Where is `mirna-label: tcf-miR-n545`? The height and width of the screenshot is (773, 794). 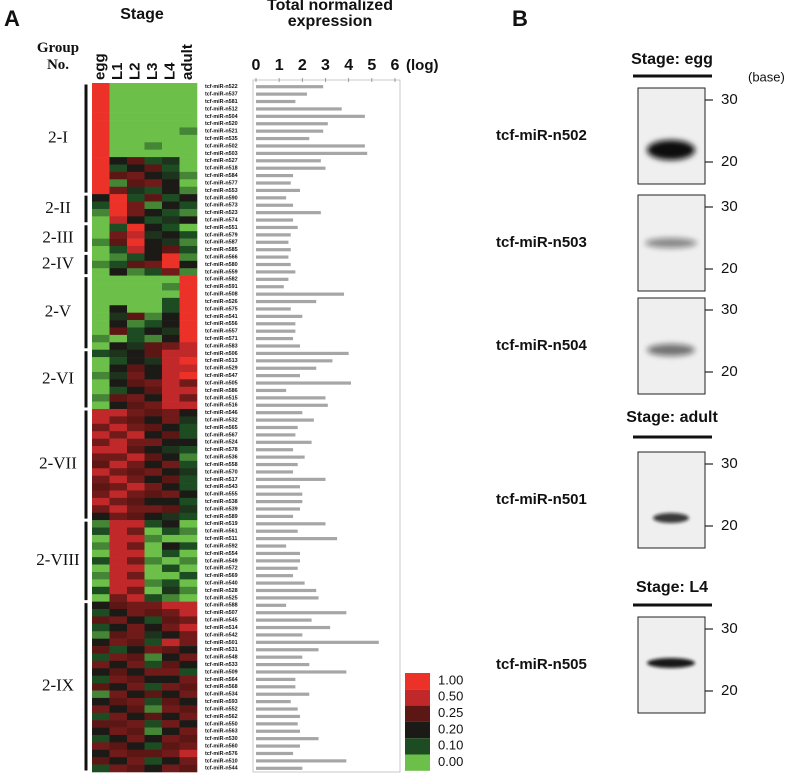
mirna-label: tcf-miR-n545 is located at coordinates (221, 621).